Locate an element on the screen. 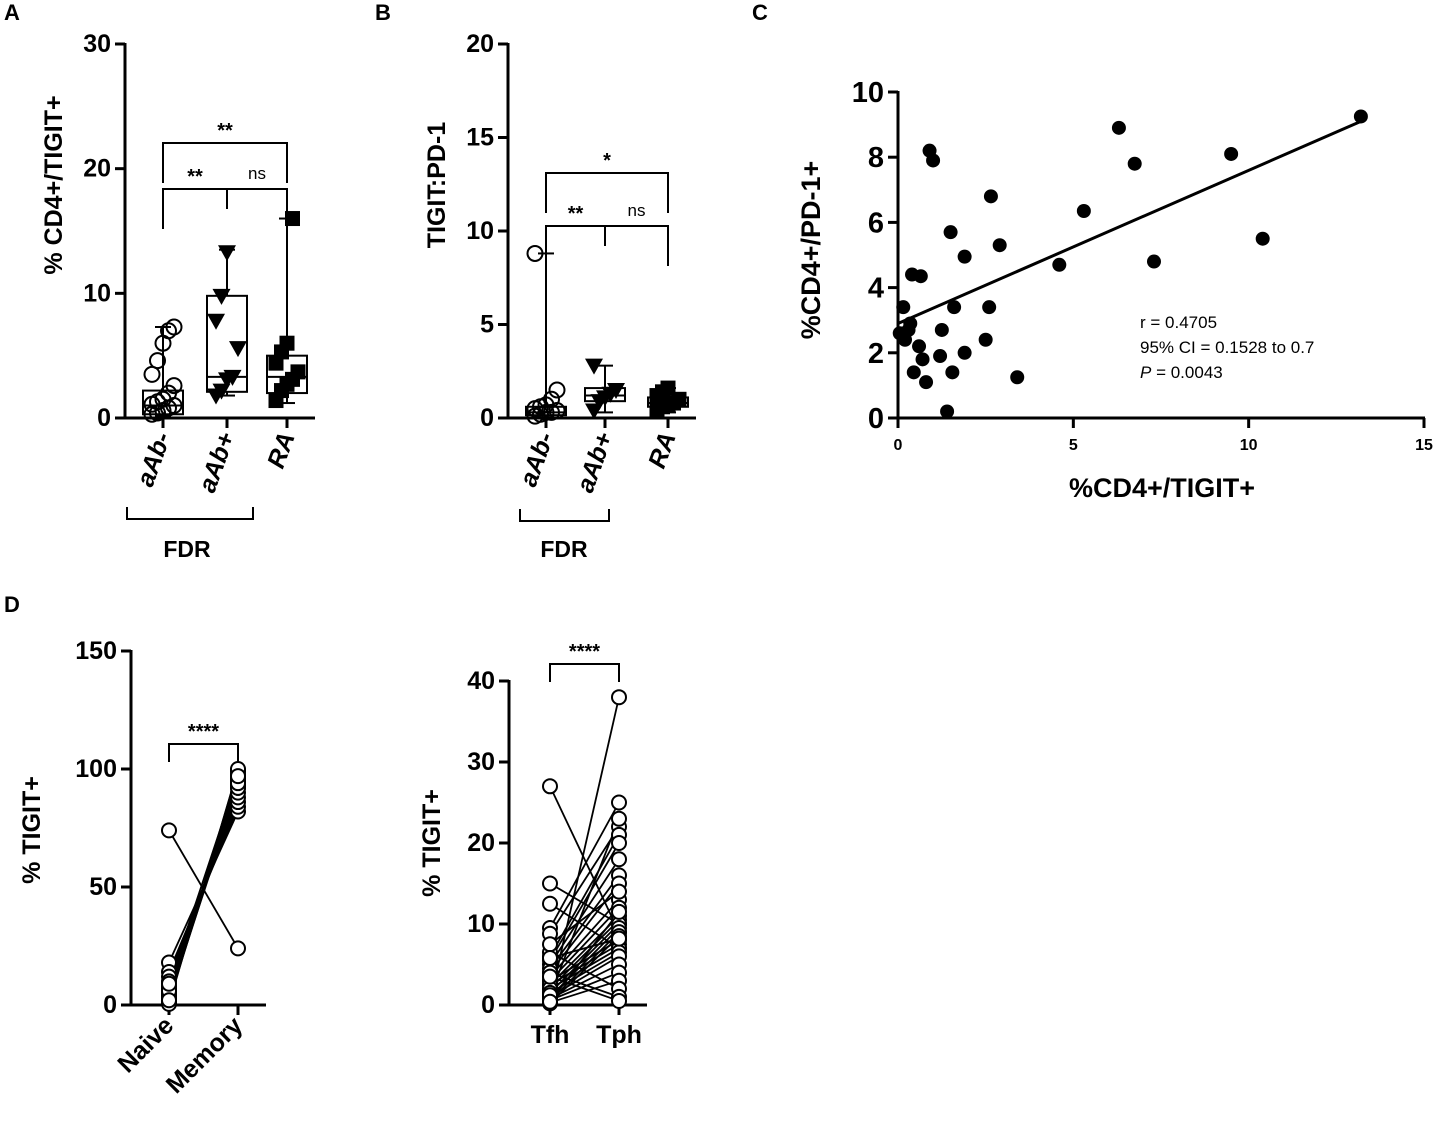 Image resolution: width=1436 pixels, height=1123 pixels. chart-c-ytick-label: 6 is located at coordinates (876, 223).